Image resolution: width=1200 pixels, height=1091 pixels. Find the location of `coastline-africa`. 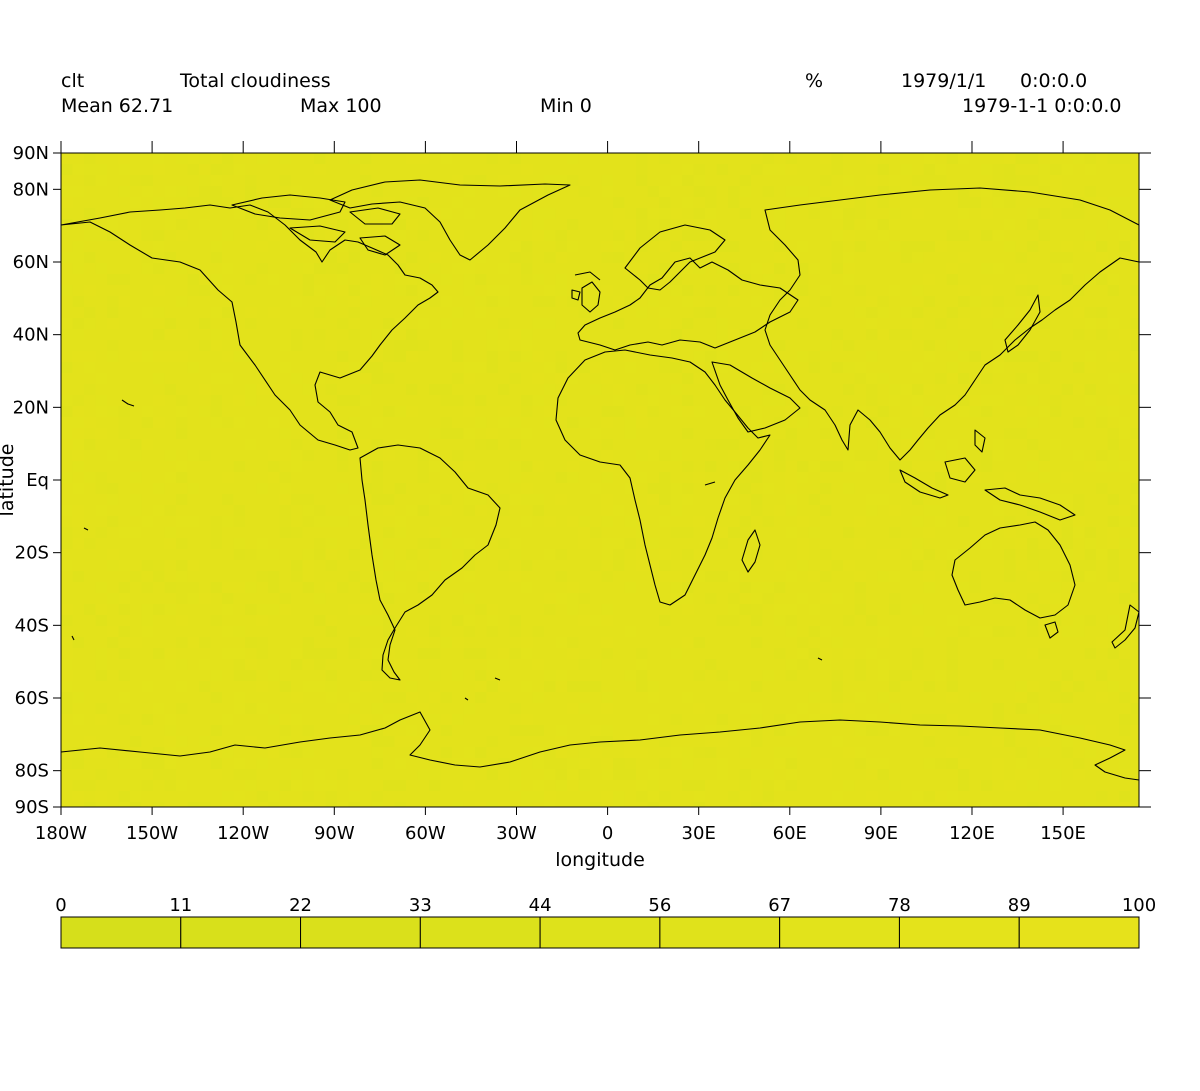

coastline-africa is located at coordinates (663, 477).